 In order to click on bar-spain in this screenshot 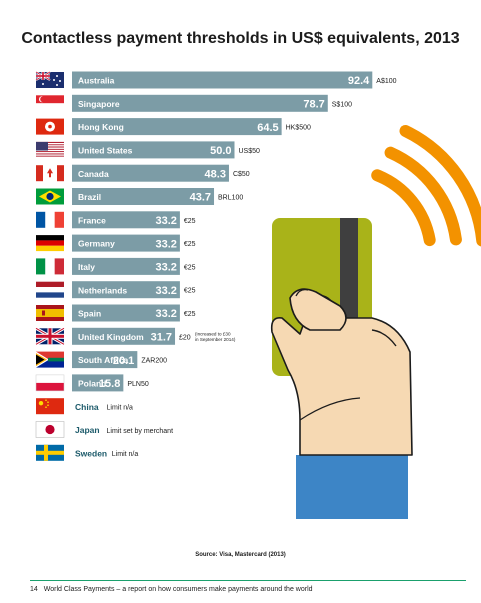, I will do `click(126, 313)`.